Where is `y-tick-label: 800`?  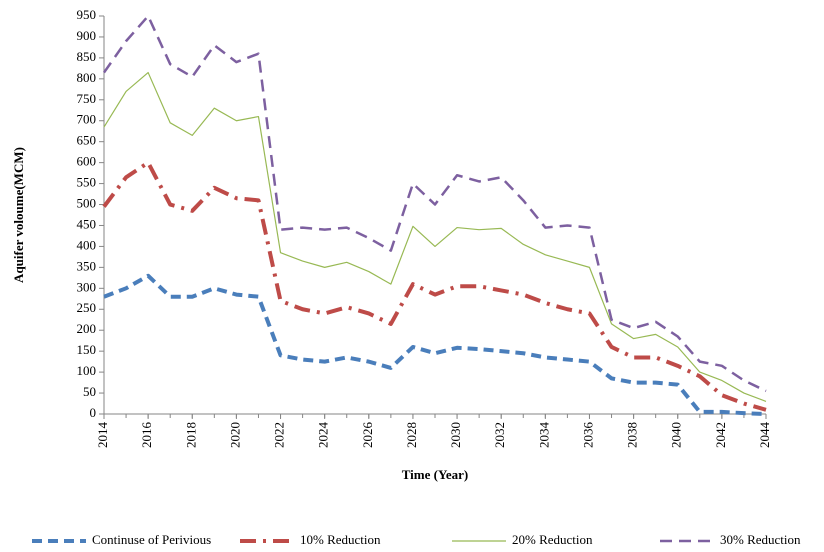 y-tick-label: 800 is located at coordinates (87, 77).